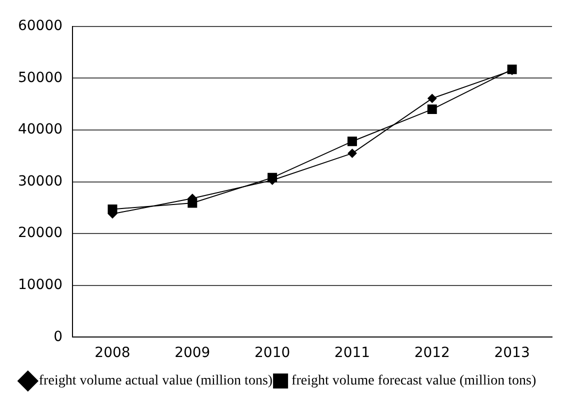 This screenshot has height=406, width=572. Describe the element at coordinates (40, 181) in the screenshot. I see `y-tick-label: 30000` at that location.